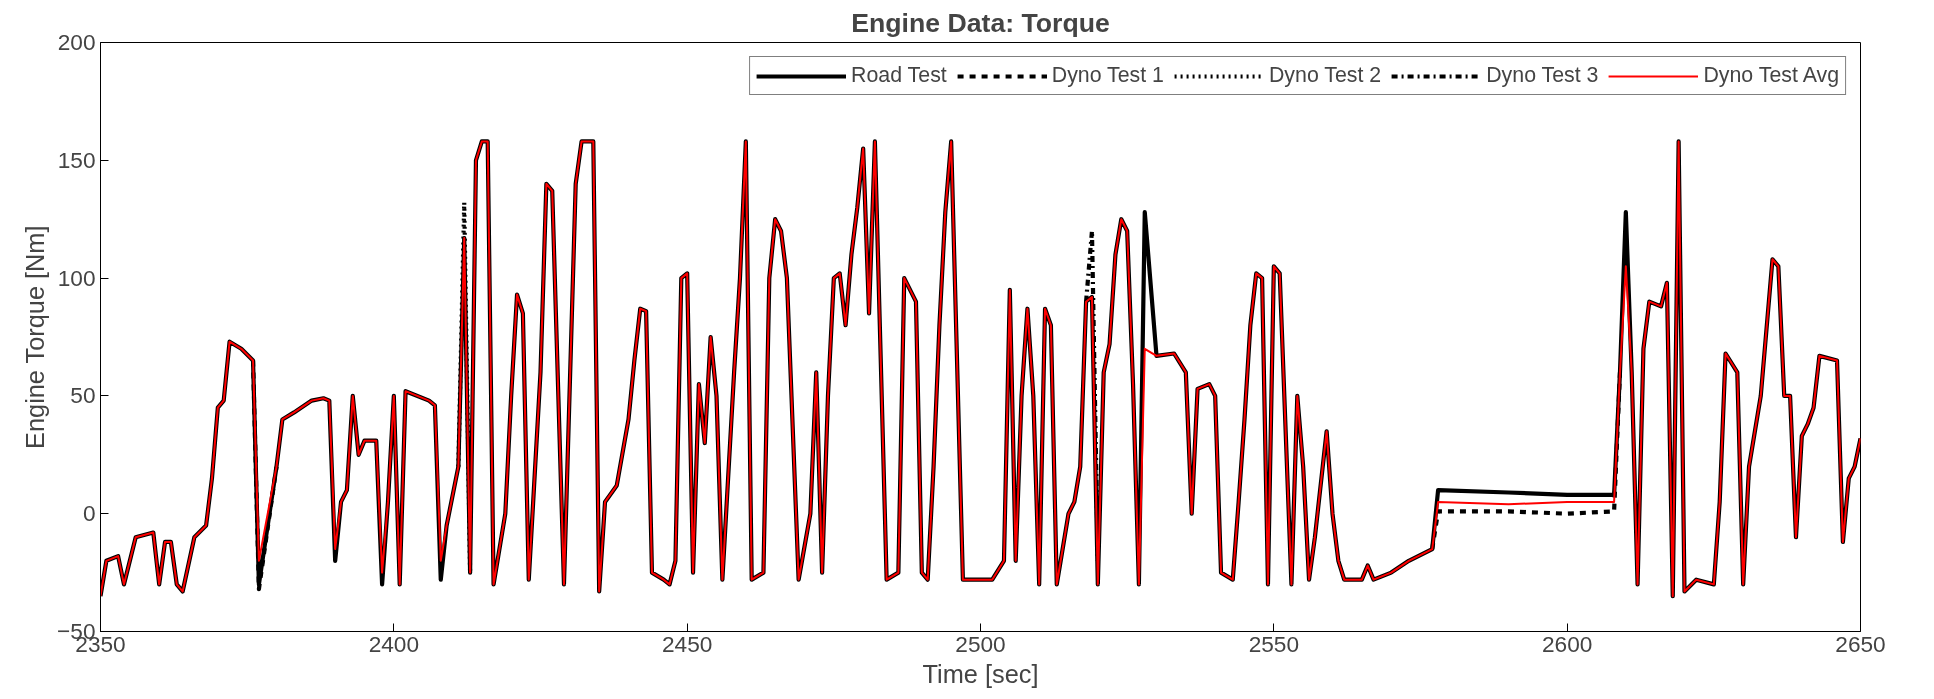 The width and height of the screenshot is (1934, 699). I want to click on legend-label: Dyno Test Avg, so click(1771, 75).